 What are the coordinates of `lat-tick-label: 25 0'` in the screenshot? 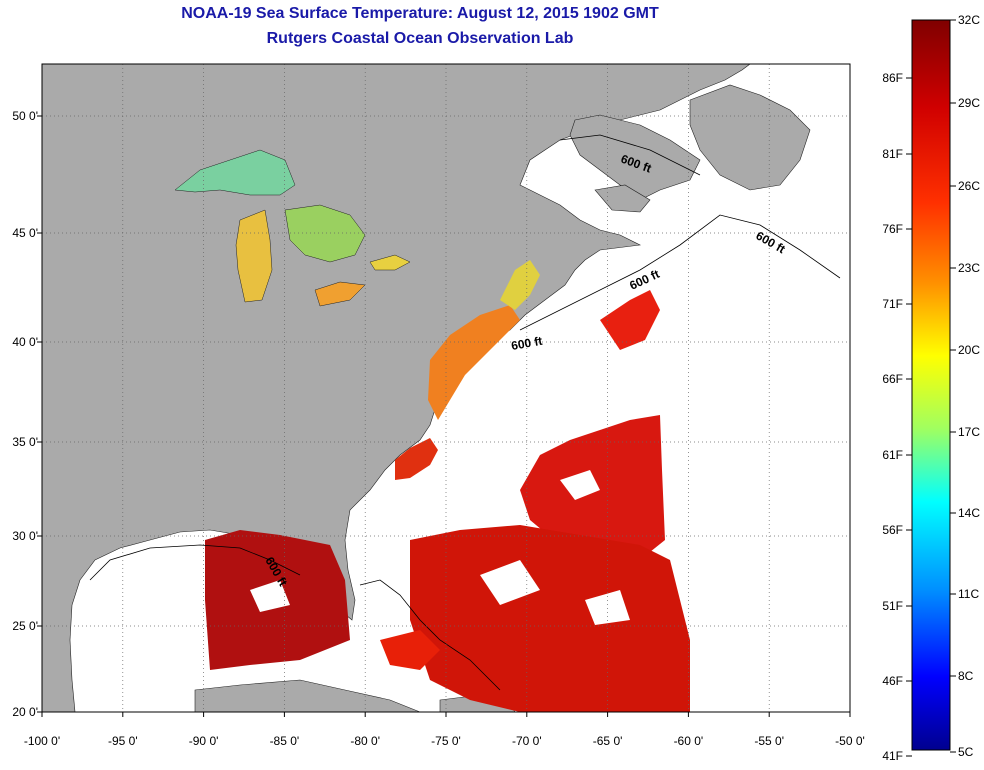 It's located at (25, 626).